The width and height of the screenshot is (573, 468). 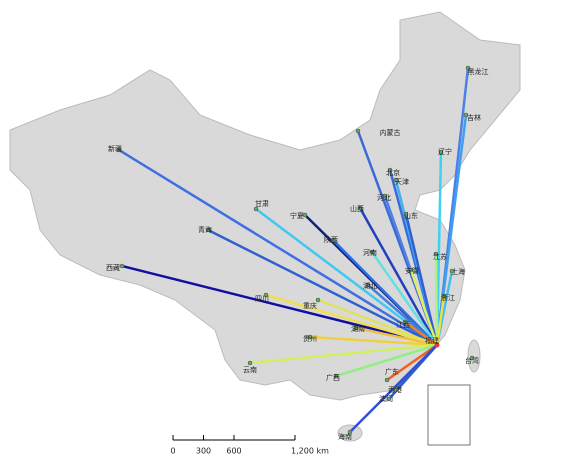 What do you see at coordinates (297, 215) in the screenshot?
I see `province-label: 宁夏` at bounding box center [297, 215].